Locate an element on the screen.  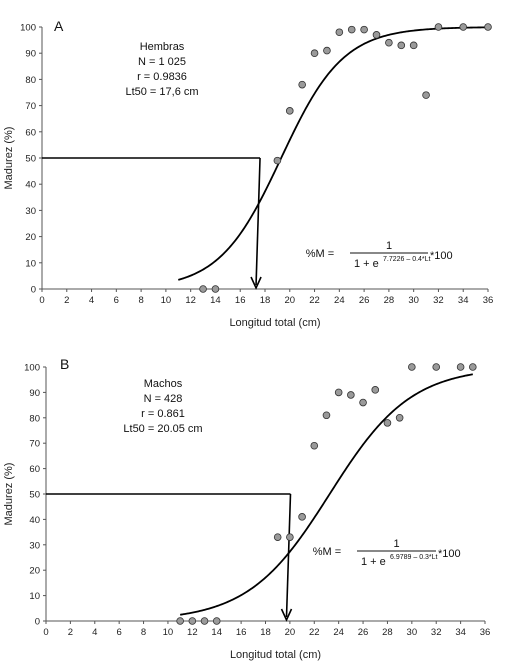
x-tick-label: 30 is located at coordinates (413, 300).